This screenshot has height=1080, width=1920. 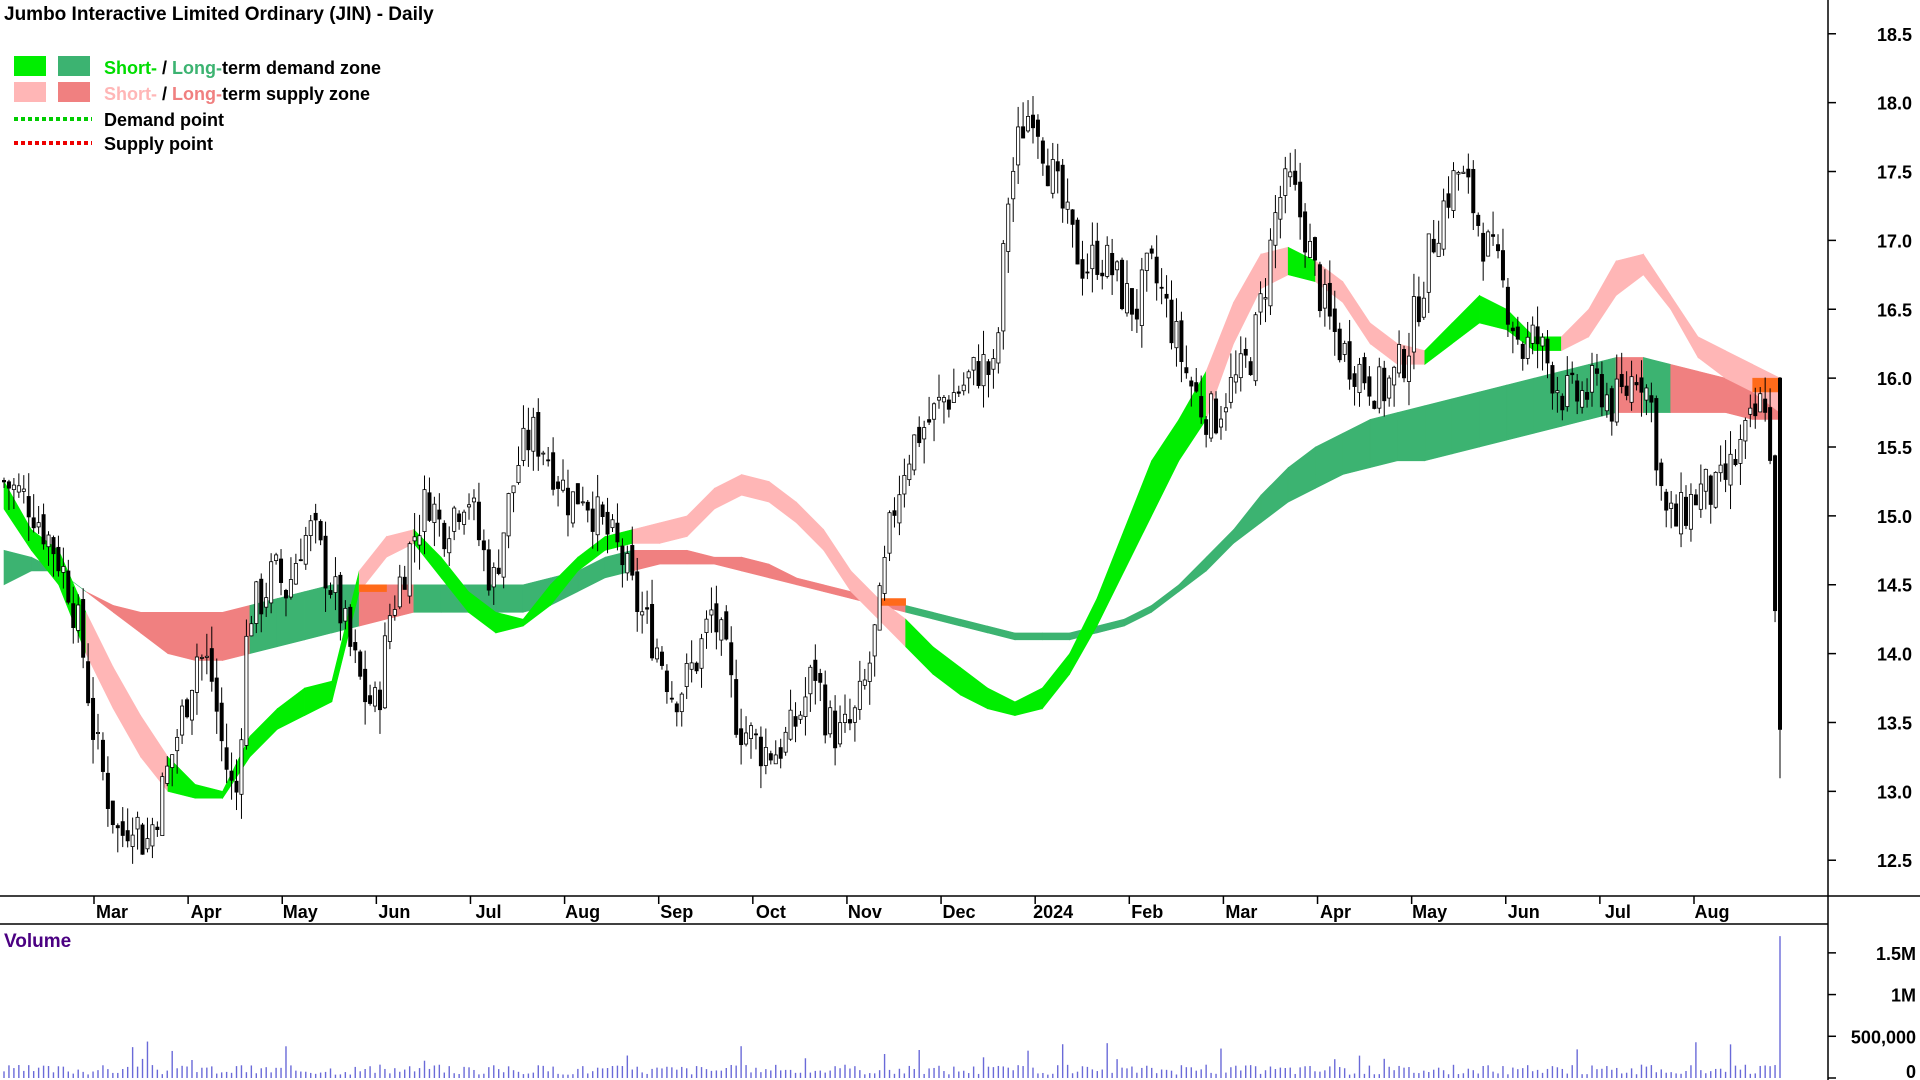 What do you see at coordinates (1894, 173) in the screenshot?
I see `price-tick-label-2: 17.5` at bounding box center [1894, 173].